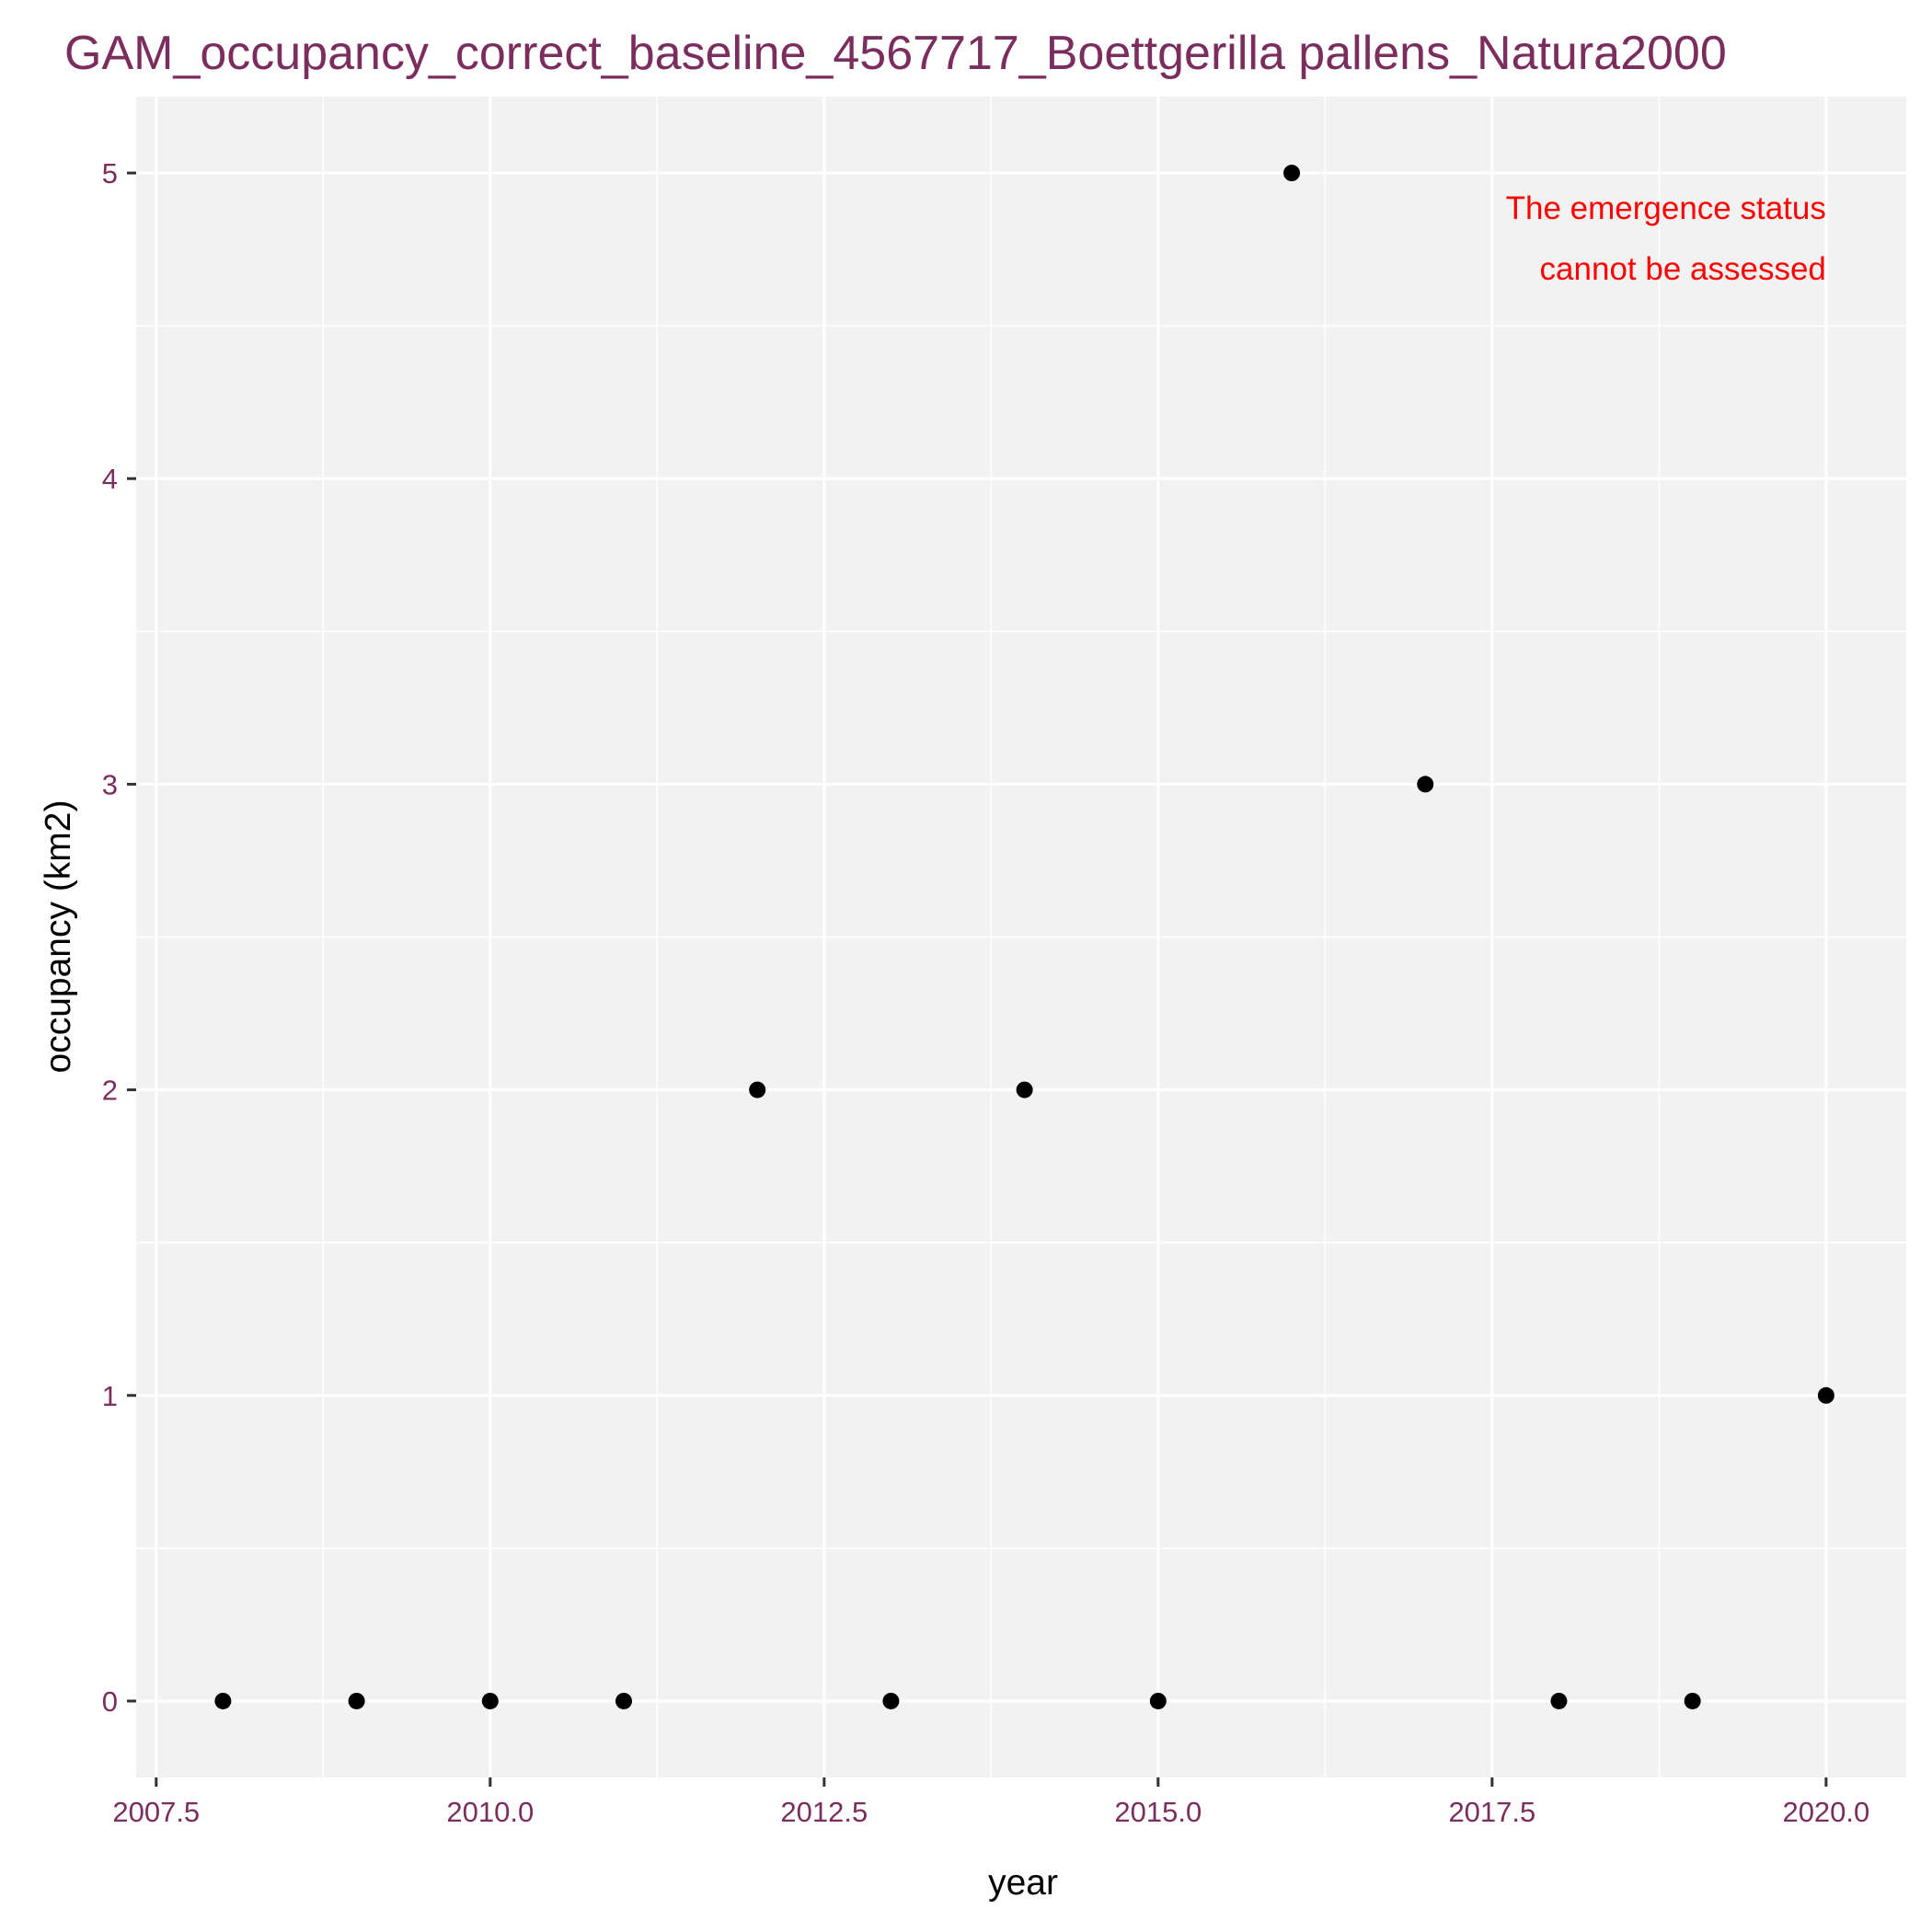  I want to click on y-tick-label: 1, so click(110, 1396).